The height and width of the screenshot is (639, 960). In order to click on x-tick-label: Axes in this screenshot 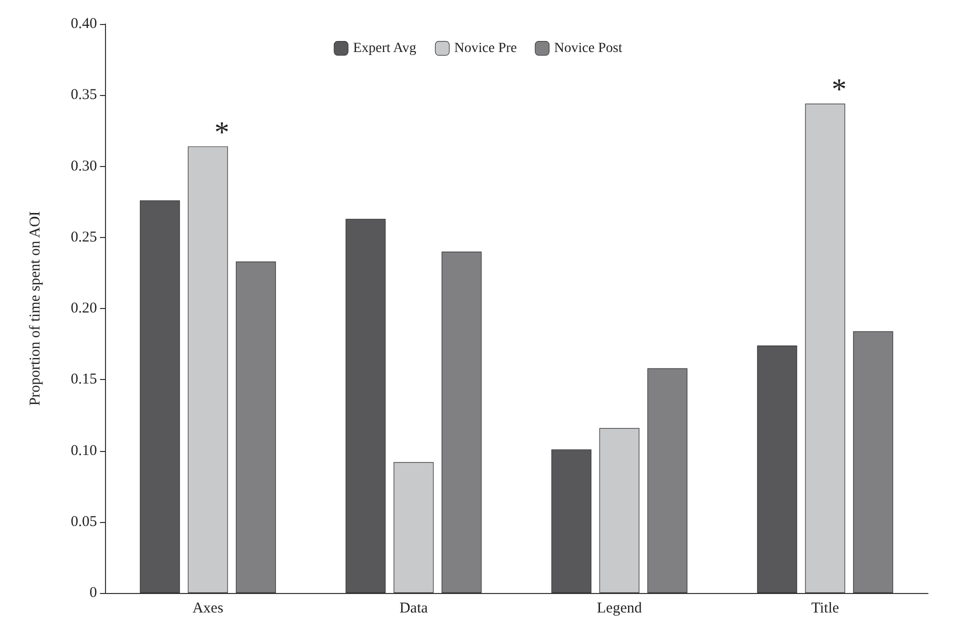, I will do `click(208, 608)`.